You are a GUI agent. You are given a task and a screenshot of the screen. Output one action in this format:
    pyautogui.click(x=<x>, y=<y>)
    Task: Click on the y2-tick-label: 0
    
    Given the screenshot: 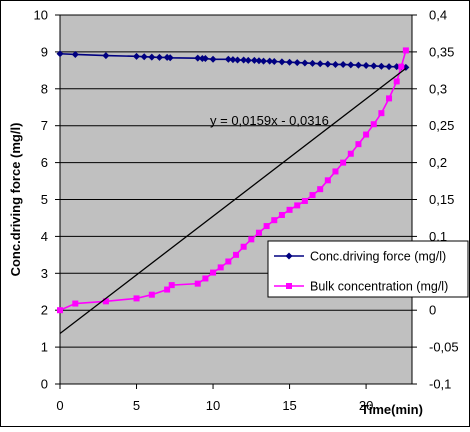 What is the action you would take?
    pyautogui.click(x=432, y=310)
    